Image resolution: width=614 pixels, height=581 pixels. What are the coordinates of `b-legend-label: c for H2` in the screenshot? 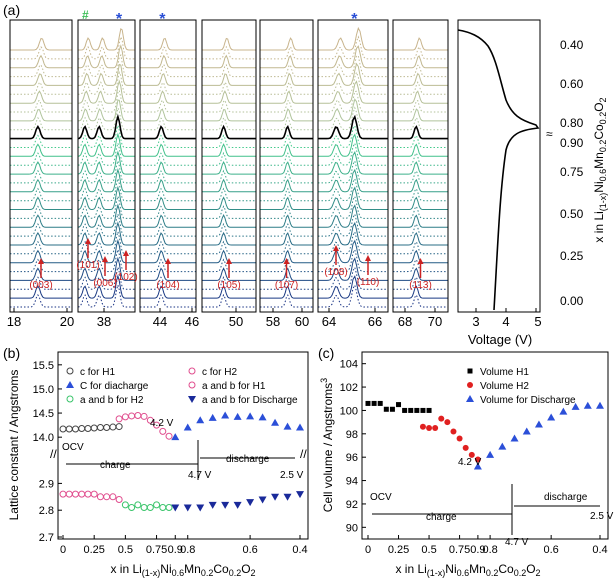 It's located at (219, 372).